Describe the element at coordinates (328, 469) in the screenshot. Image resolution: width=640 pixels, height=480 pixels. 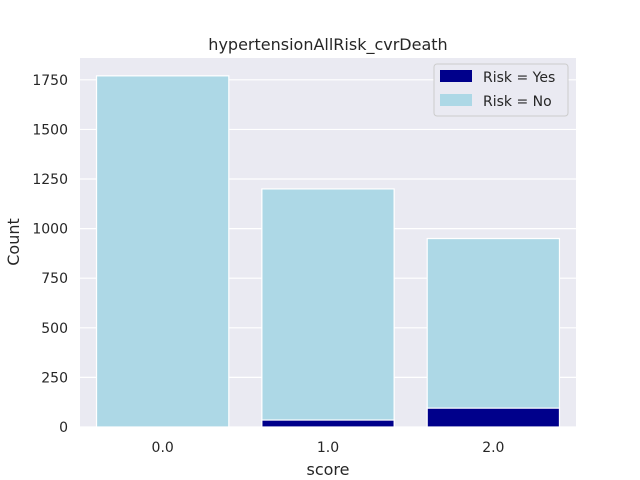
I see `x-axis-label: score` at that location.